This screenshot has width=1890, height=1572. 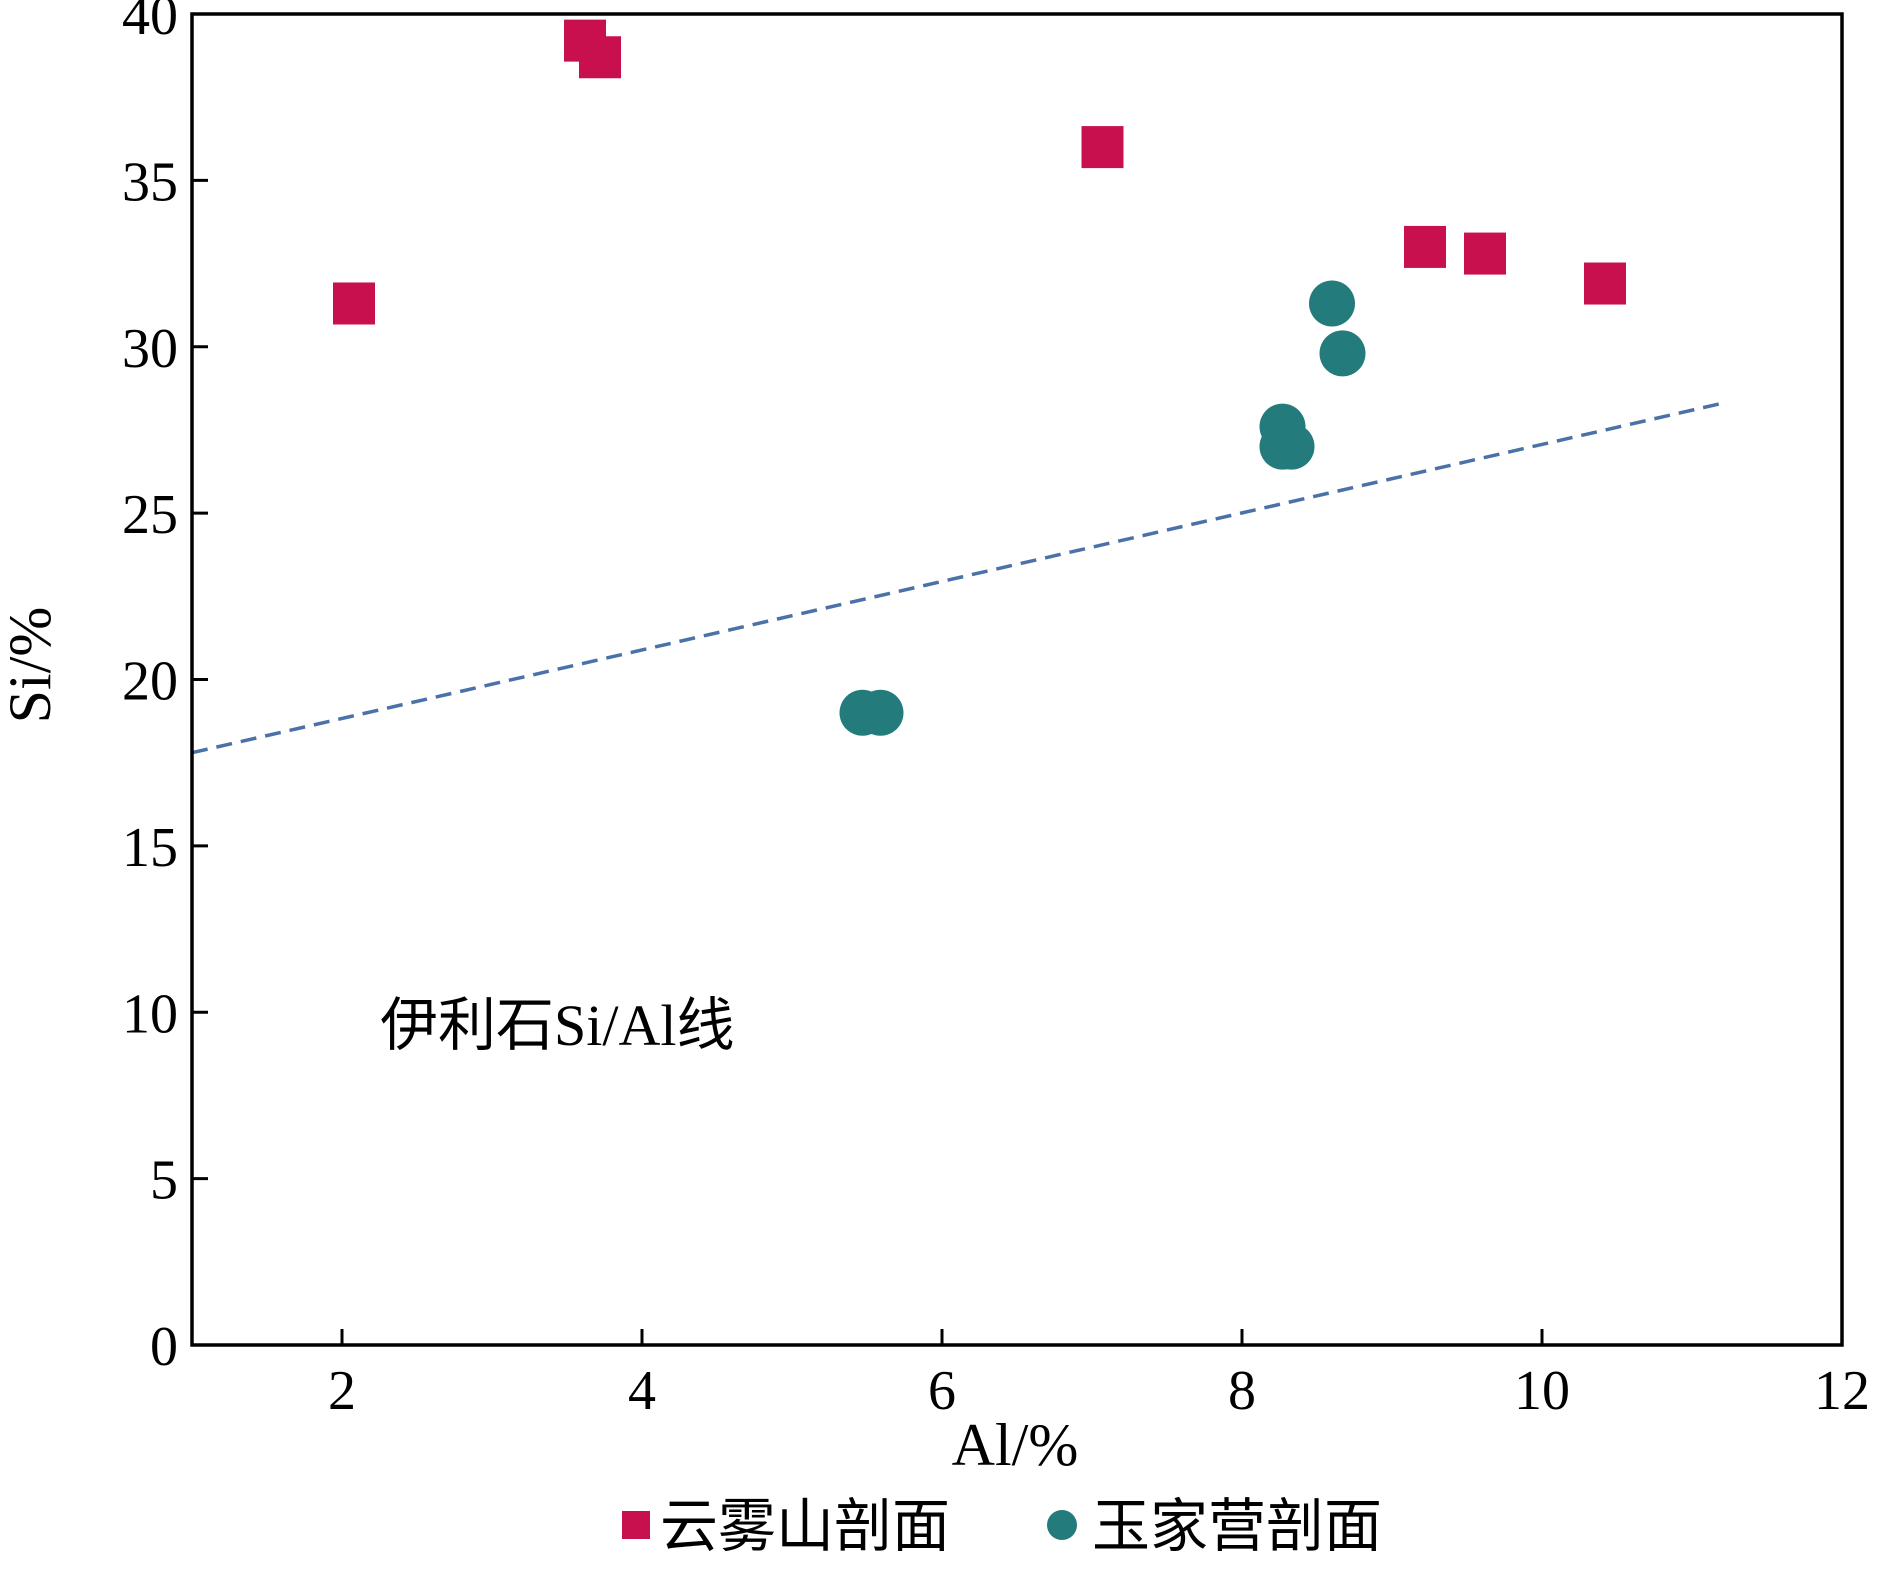 I want to click on x-tick-label: 10, so click(x=1542, y=1391).